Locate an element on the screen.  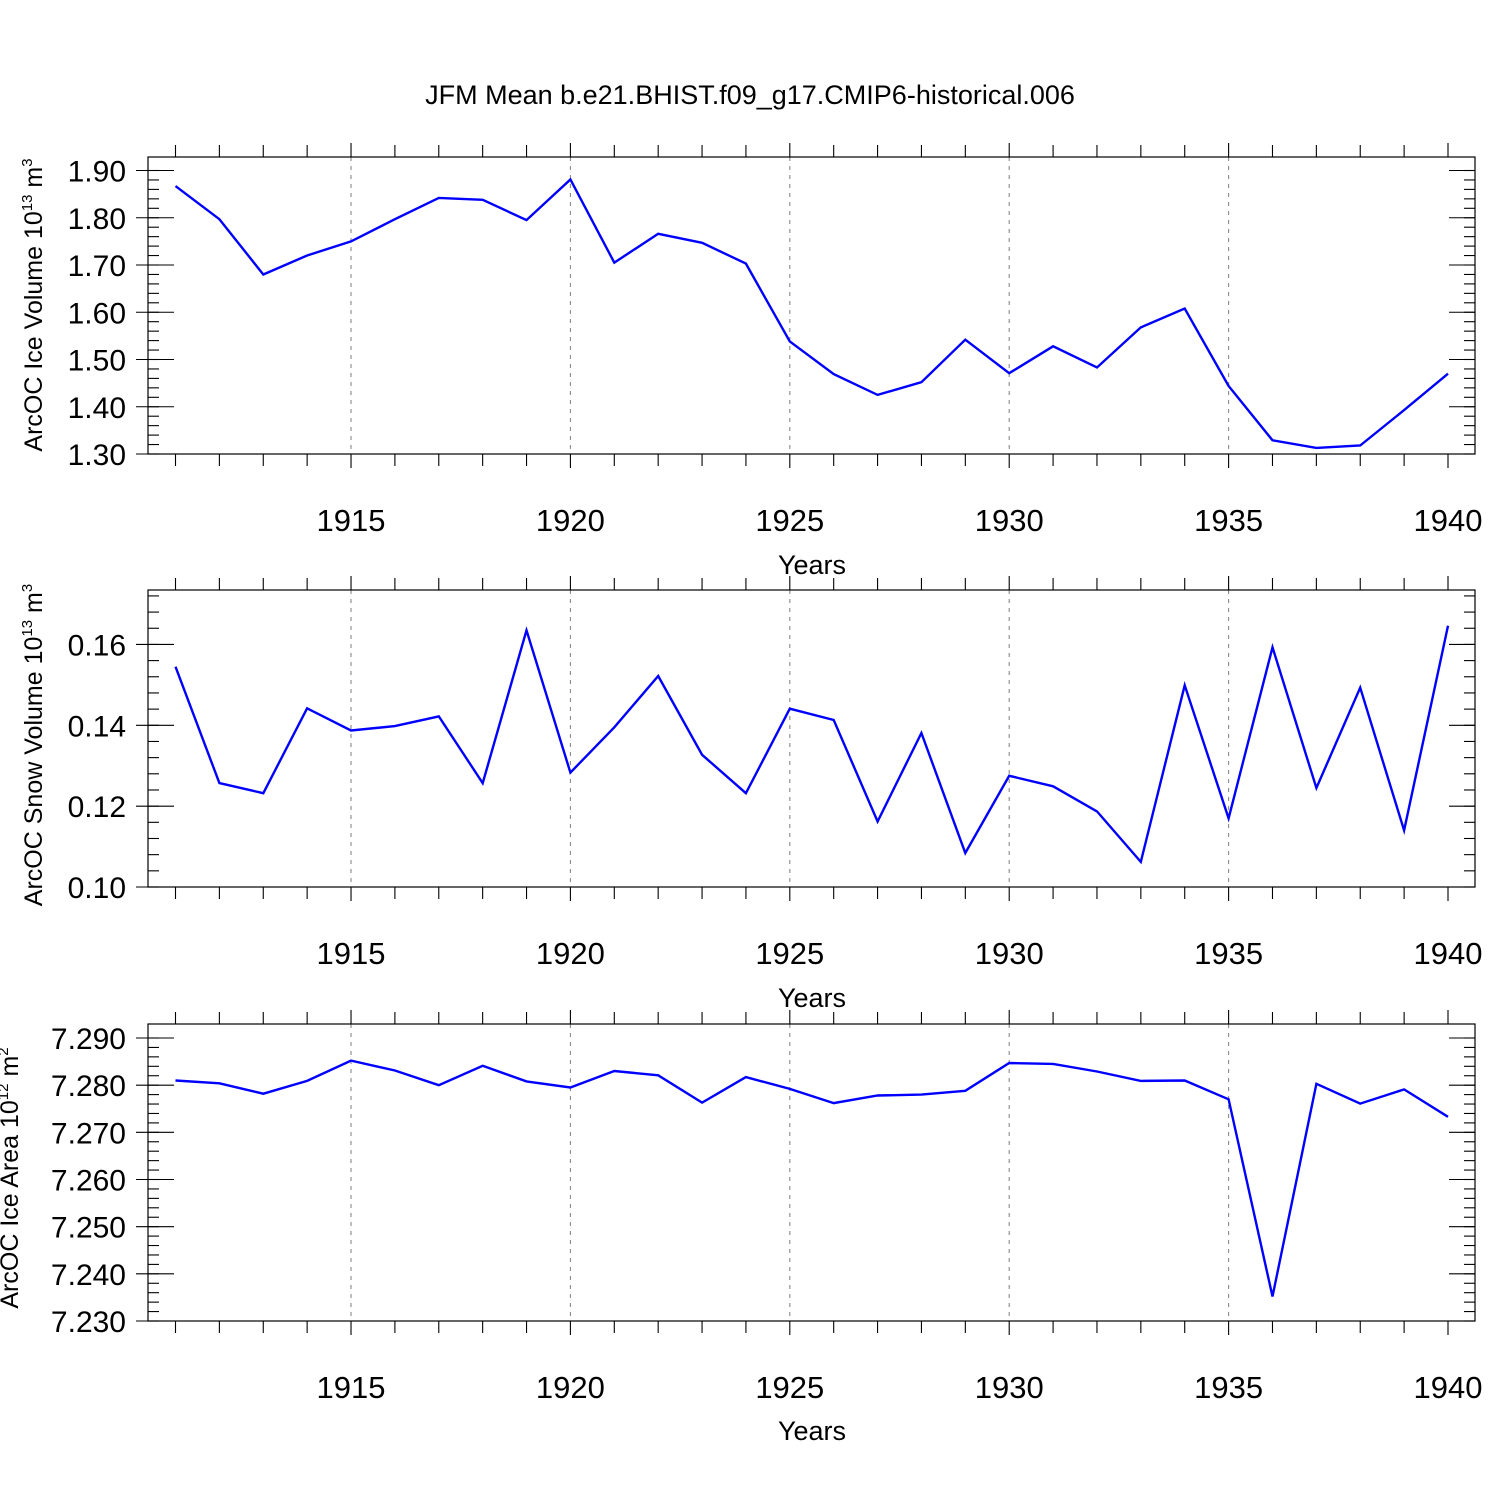
y-tick-label-ice-volume-6: 1.90 is located at coordinates (97, 172).